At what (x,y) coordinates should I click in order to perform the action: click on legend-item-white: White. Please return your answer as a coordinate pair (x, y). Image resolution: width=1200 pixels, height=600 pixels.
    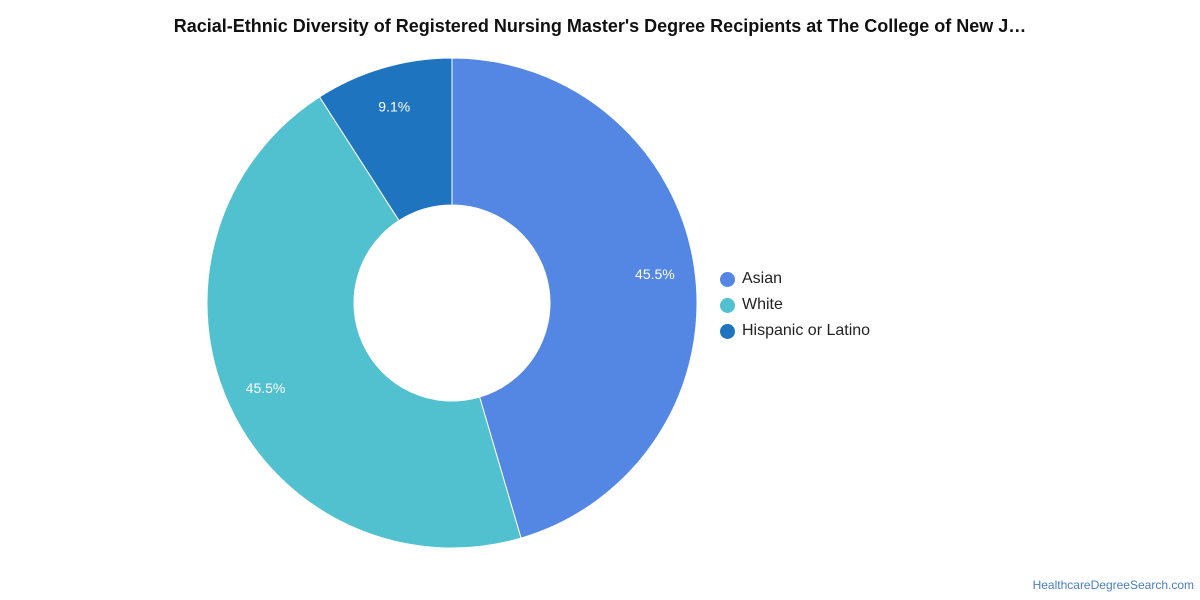
    Looking at the image, I should click on (795, 305).